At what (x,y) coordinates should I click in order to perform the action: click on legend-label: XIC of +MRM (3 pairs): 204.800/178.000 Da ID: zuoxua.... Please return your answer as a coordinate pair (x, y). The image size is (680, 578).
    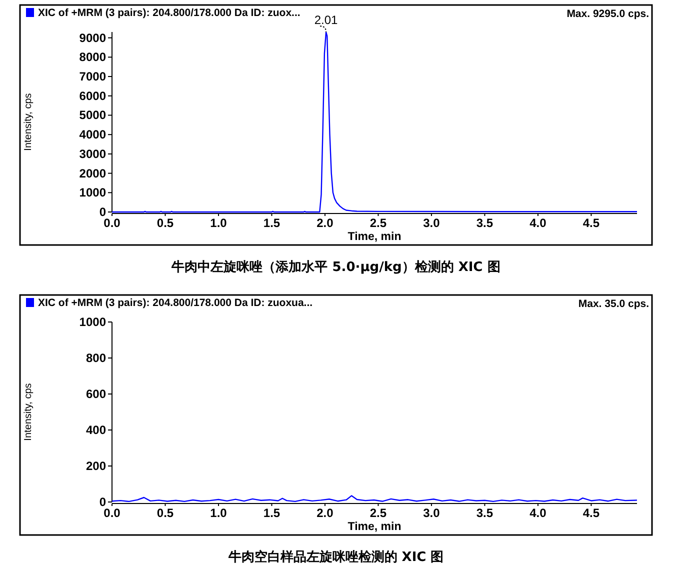
    Looking at the image, I should click on (175, 303).